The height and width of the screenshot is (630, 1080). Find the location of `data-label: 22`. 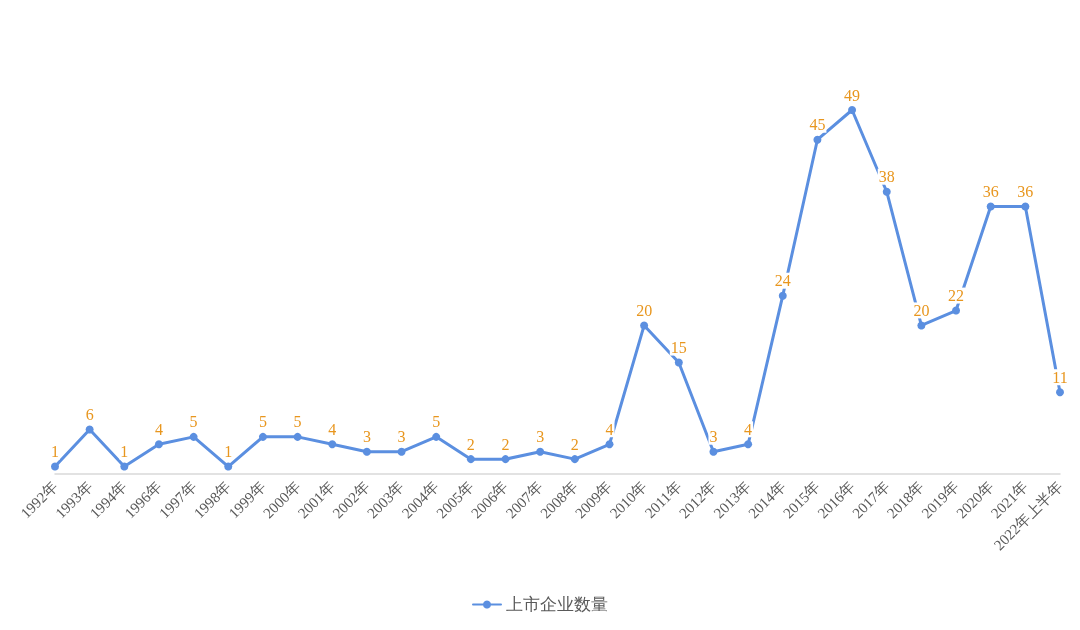

data-label: 22 is located at coordinates (956, 296).